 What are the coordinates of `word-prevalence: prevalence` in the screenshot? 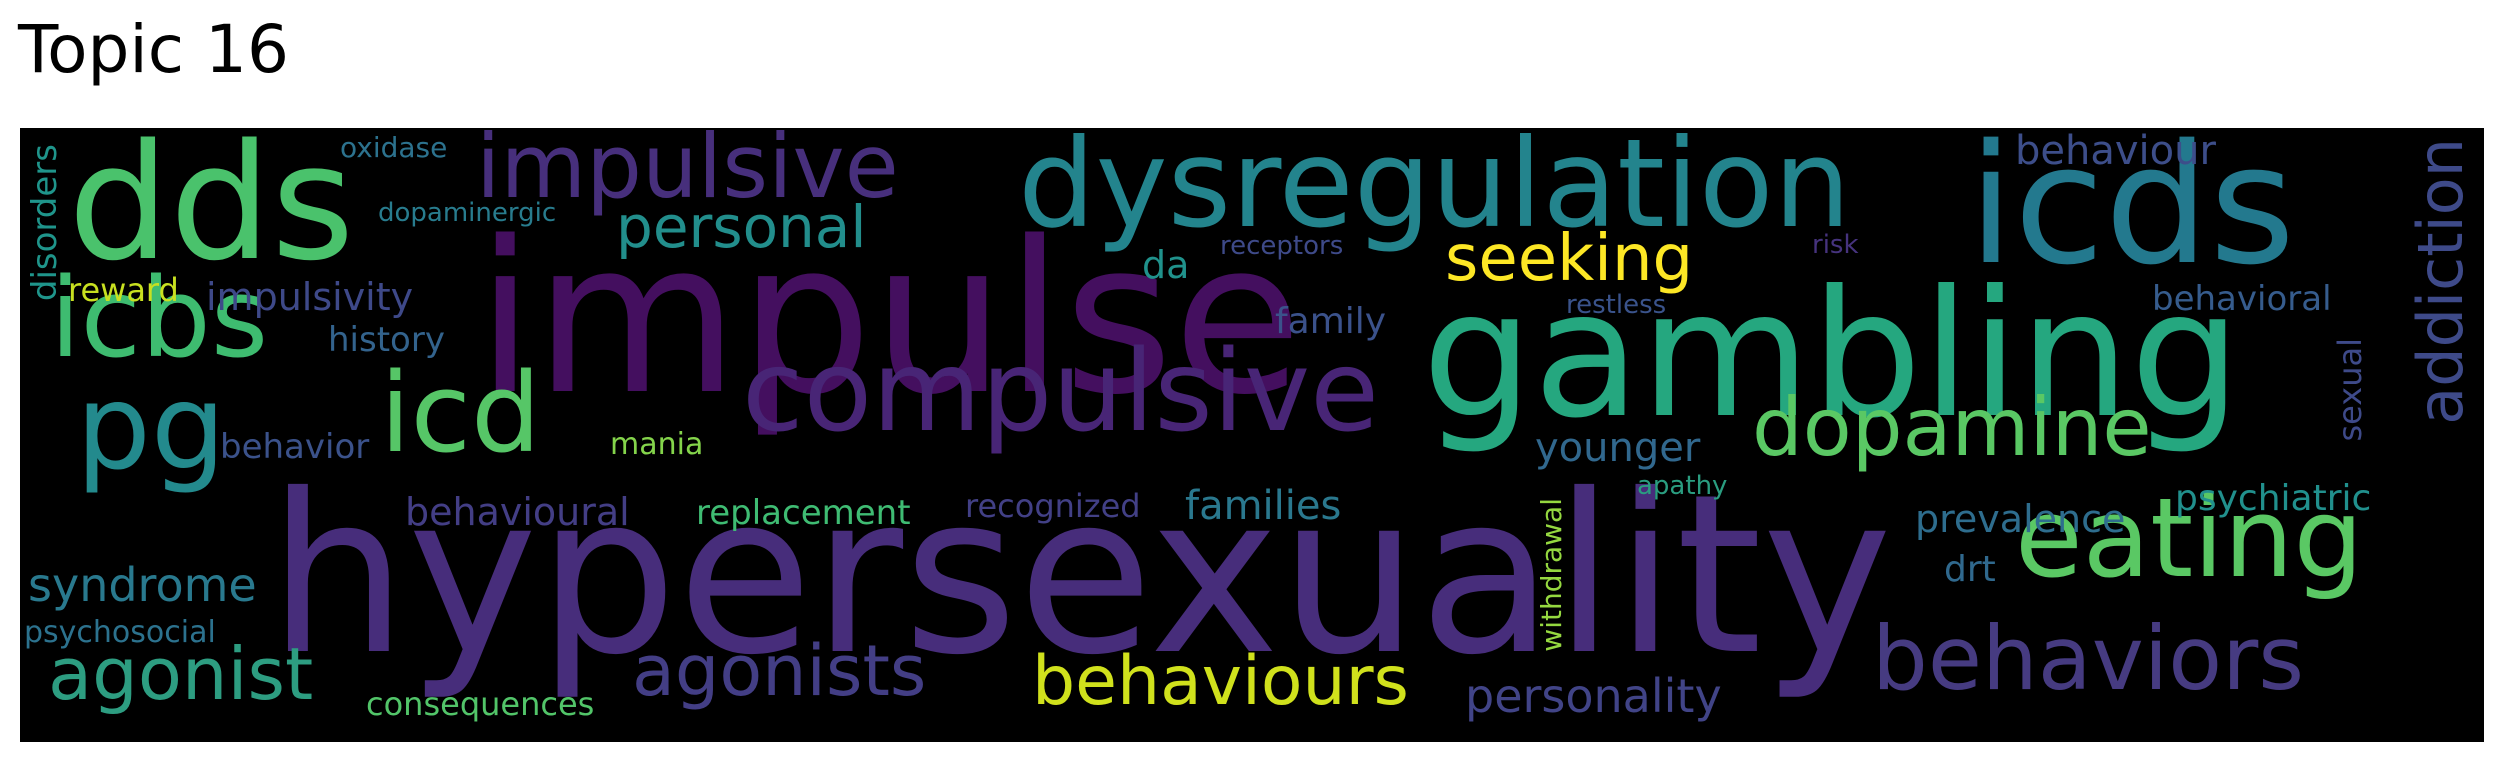 It's located at (2020, 519).